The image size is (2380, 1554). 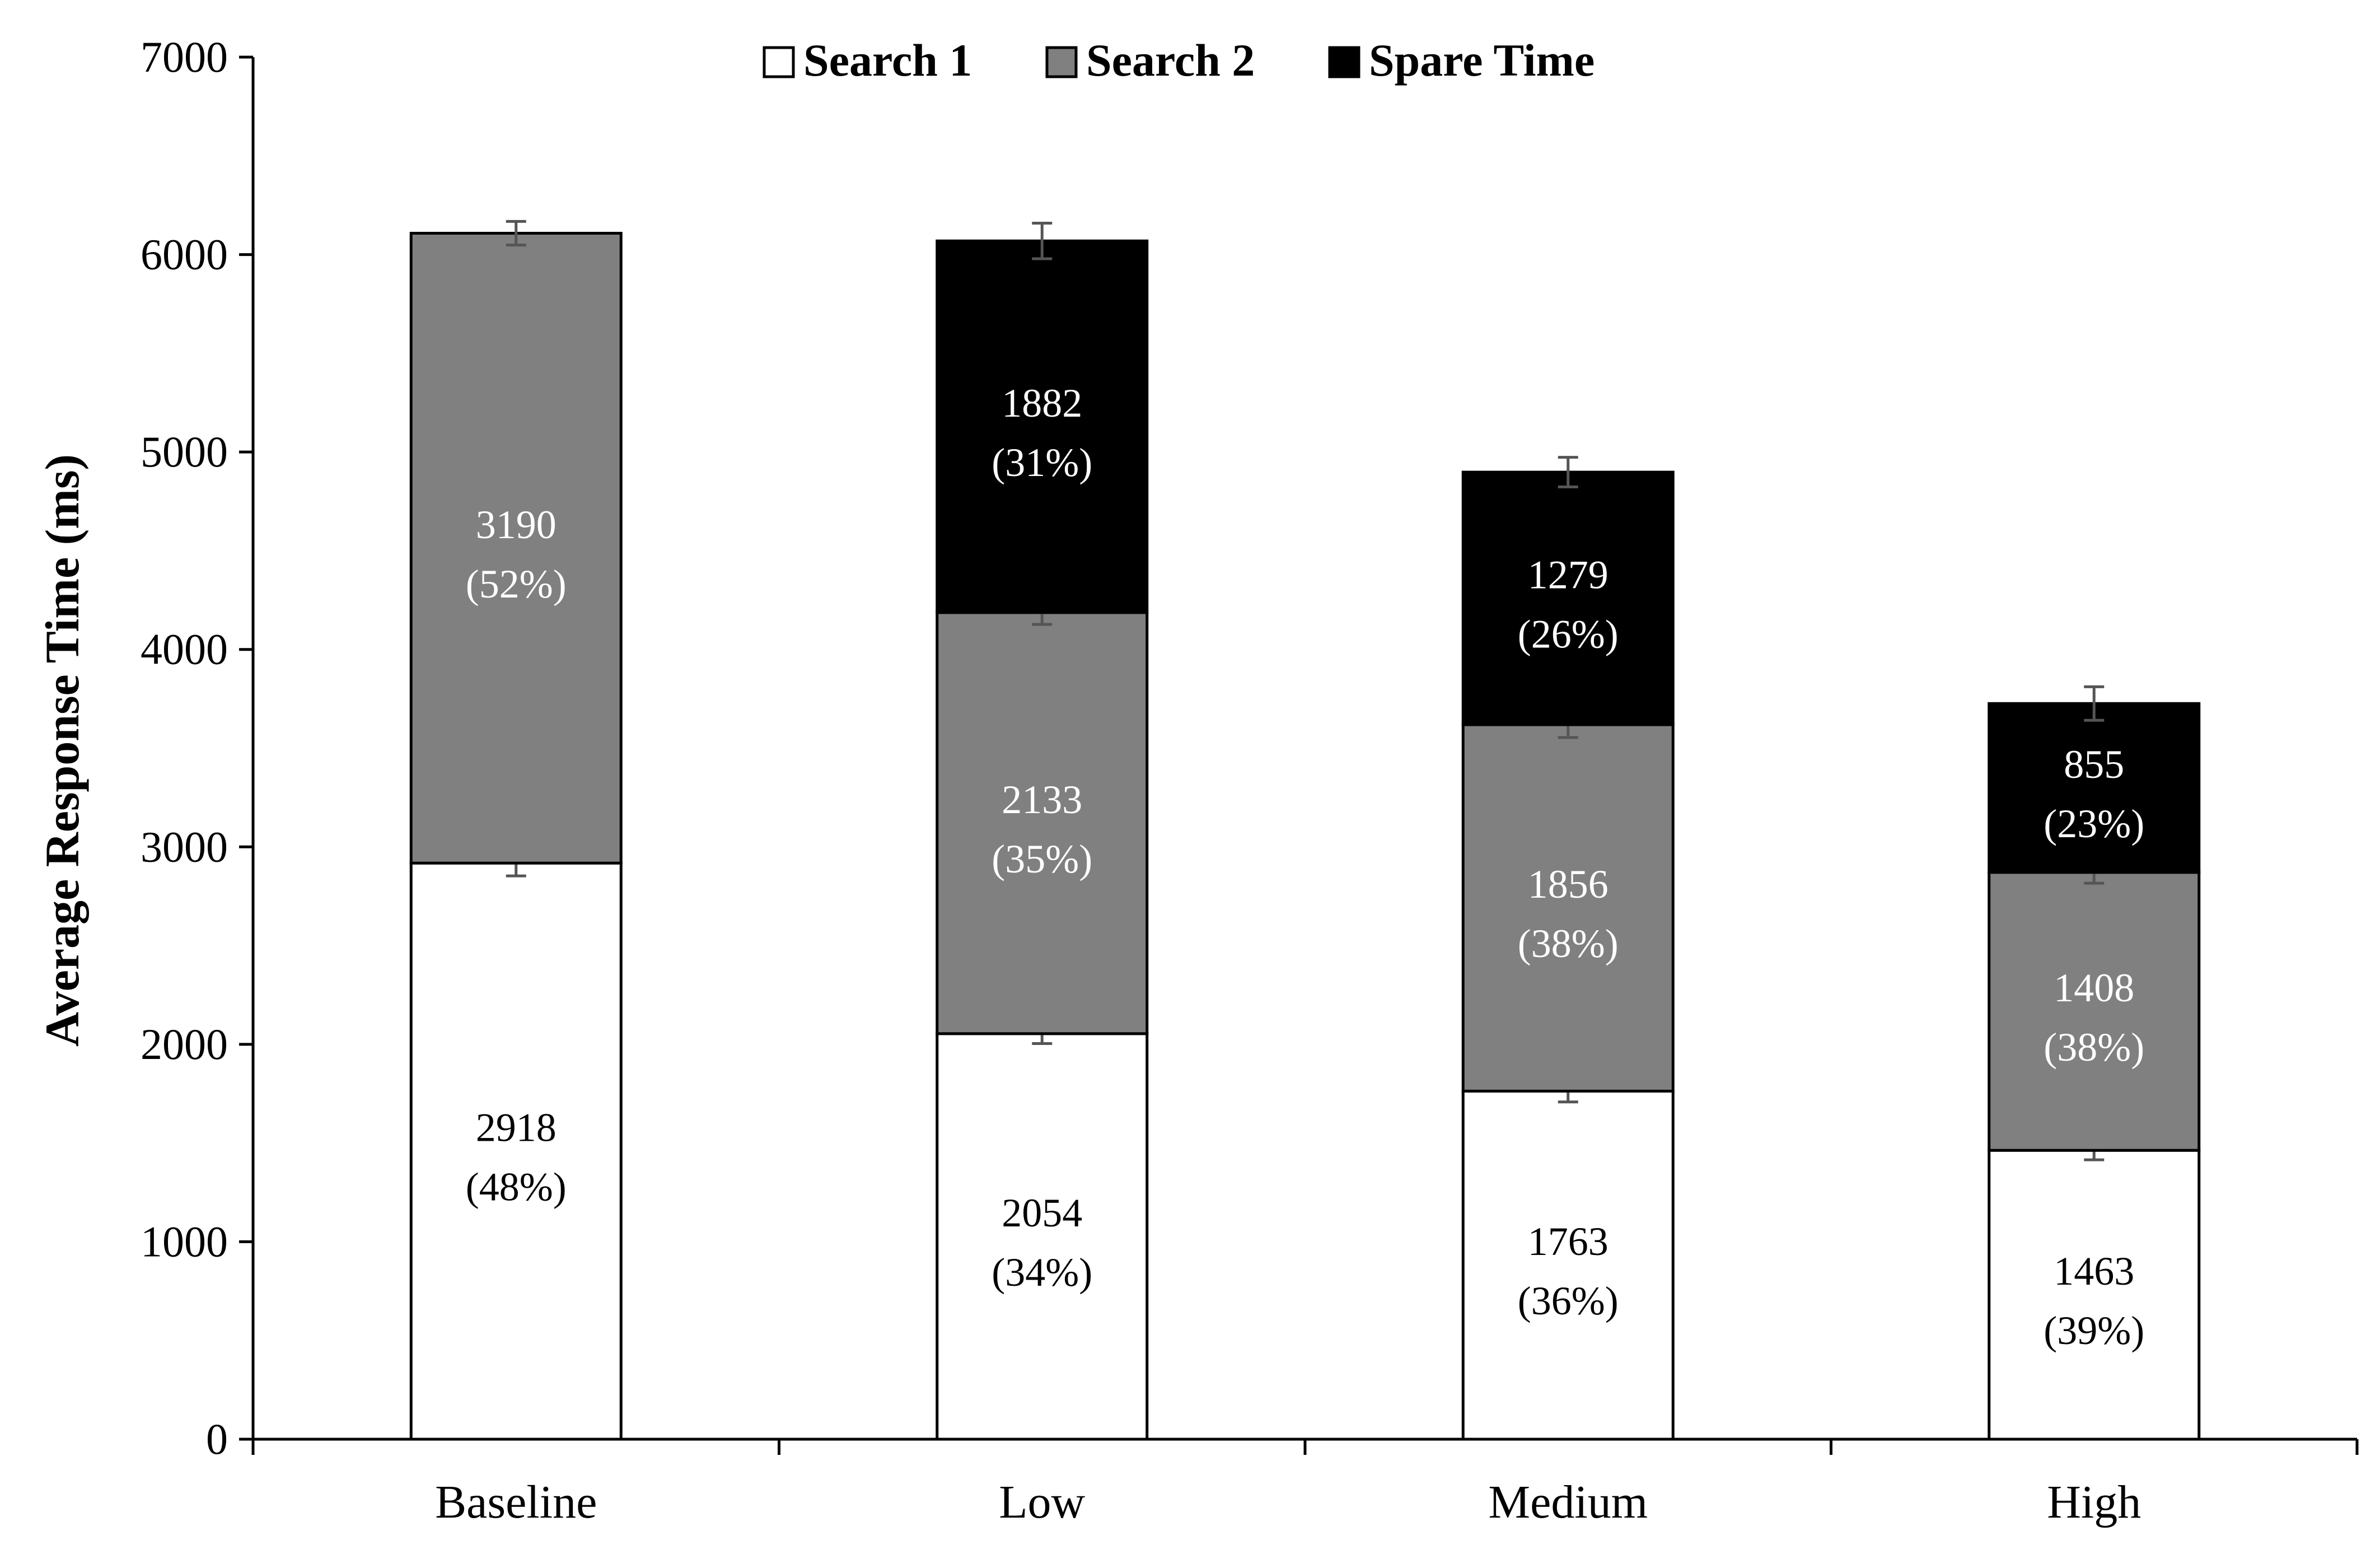 What do you see at coordinates (1482, 61) in the screenshot?
I see `legend-label: Spare Time` at bounding box center [1482, 61].